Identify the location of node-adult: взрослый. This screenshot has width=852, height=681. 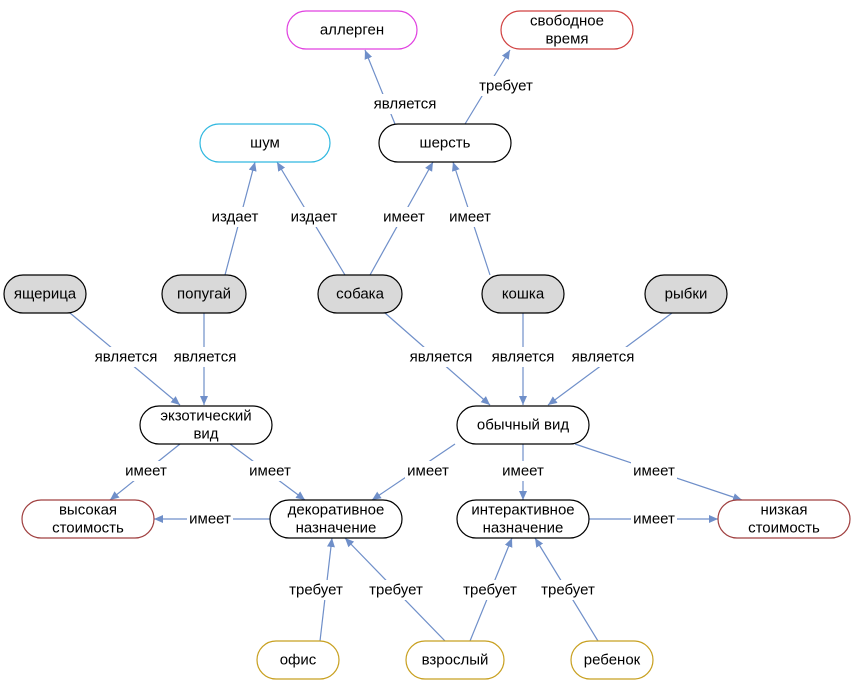
(455, 660).